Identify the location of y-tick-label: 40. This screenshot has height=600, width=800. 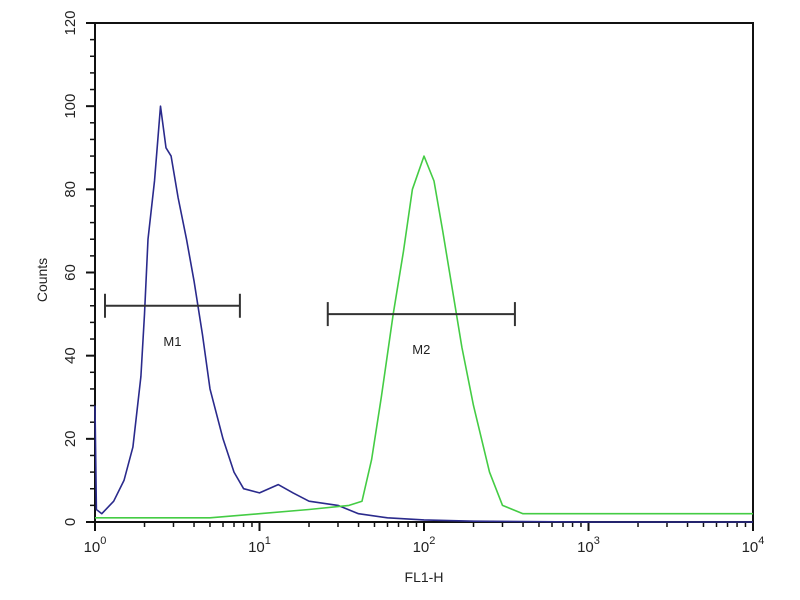
(70, 355).